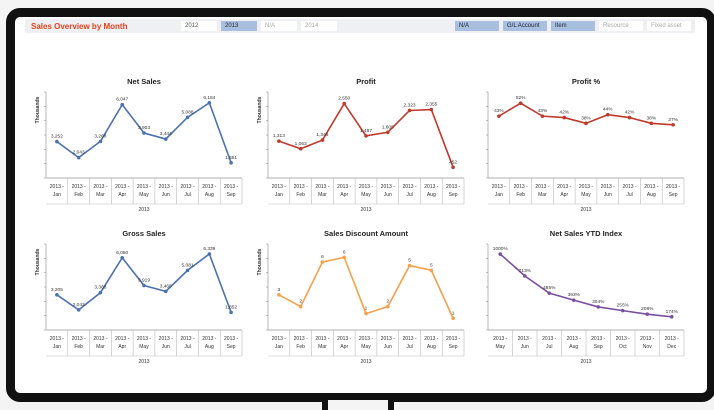  Describe the element at coordinates (647, 309) in the screenshot. I see `data-label: 208%` at that location.